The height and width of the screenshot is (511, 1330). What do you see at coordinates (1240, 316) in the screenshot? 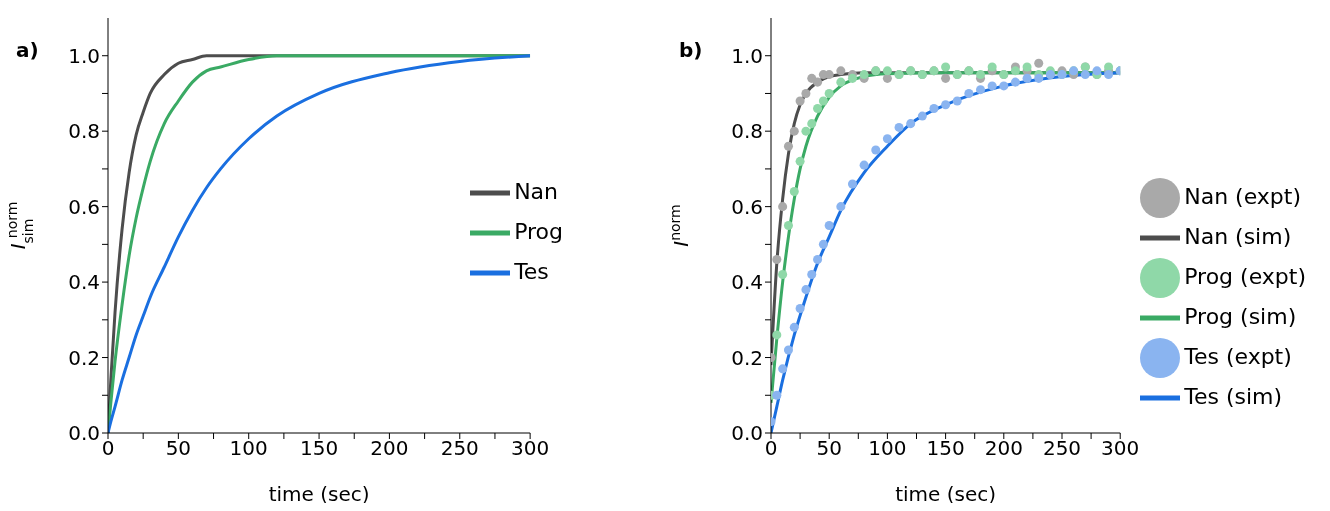
I see `legend-label: Prog (sim)` at bounding box center [1240, 316].